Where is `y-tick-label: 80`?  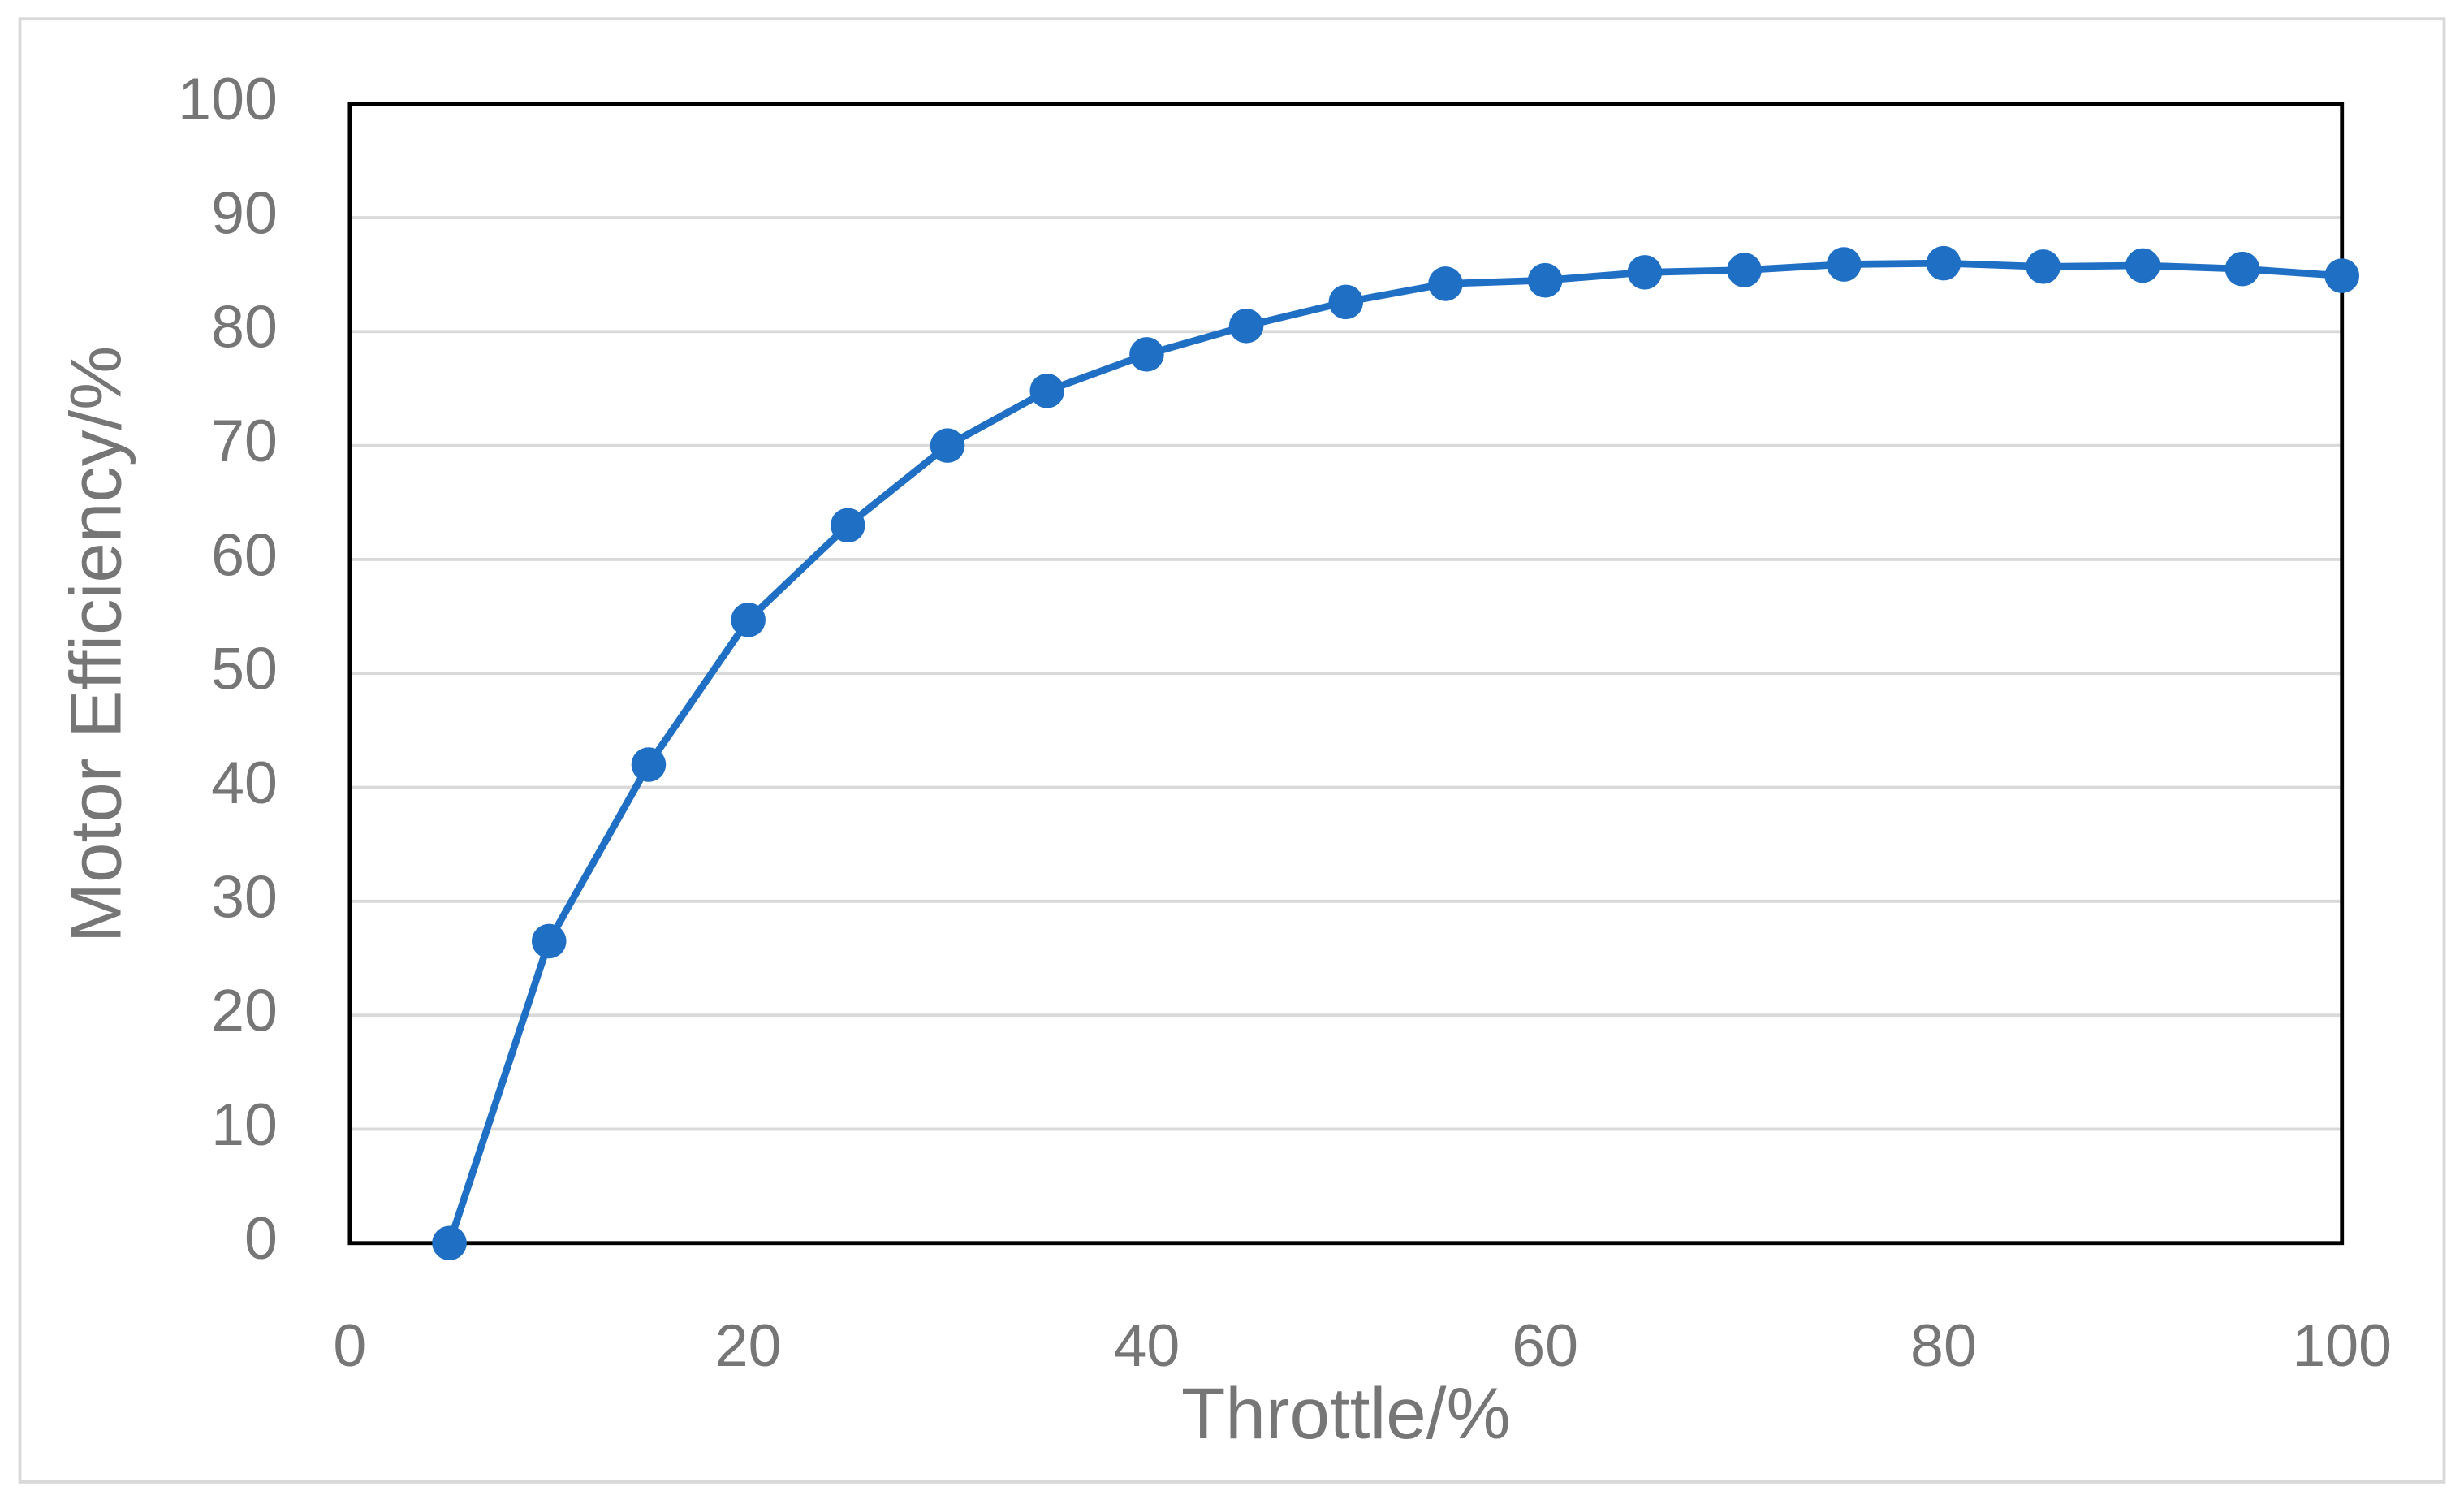 y-tick-label: 80 is located at coordinates (244, 327).